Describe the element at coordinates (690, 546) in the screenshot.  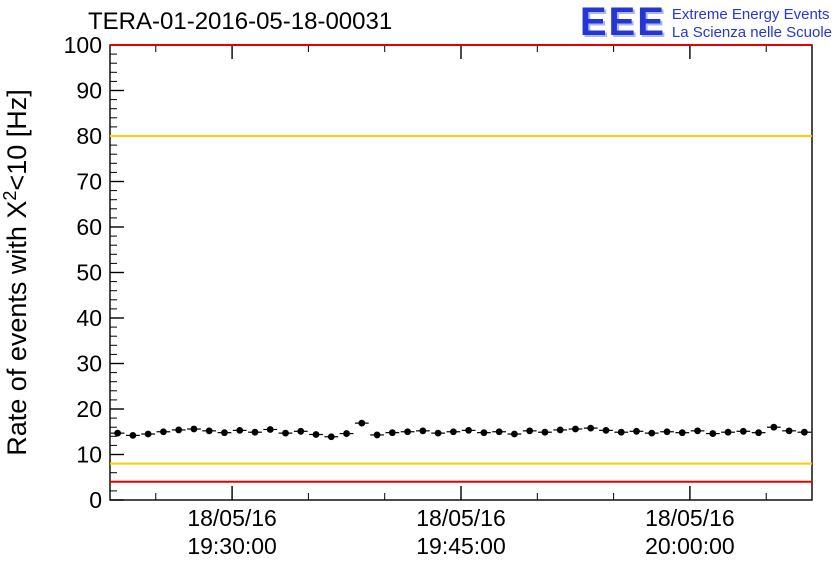
I see `x-tick-time-label: 20:00:00` at that location.